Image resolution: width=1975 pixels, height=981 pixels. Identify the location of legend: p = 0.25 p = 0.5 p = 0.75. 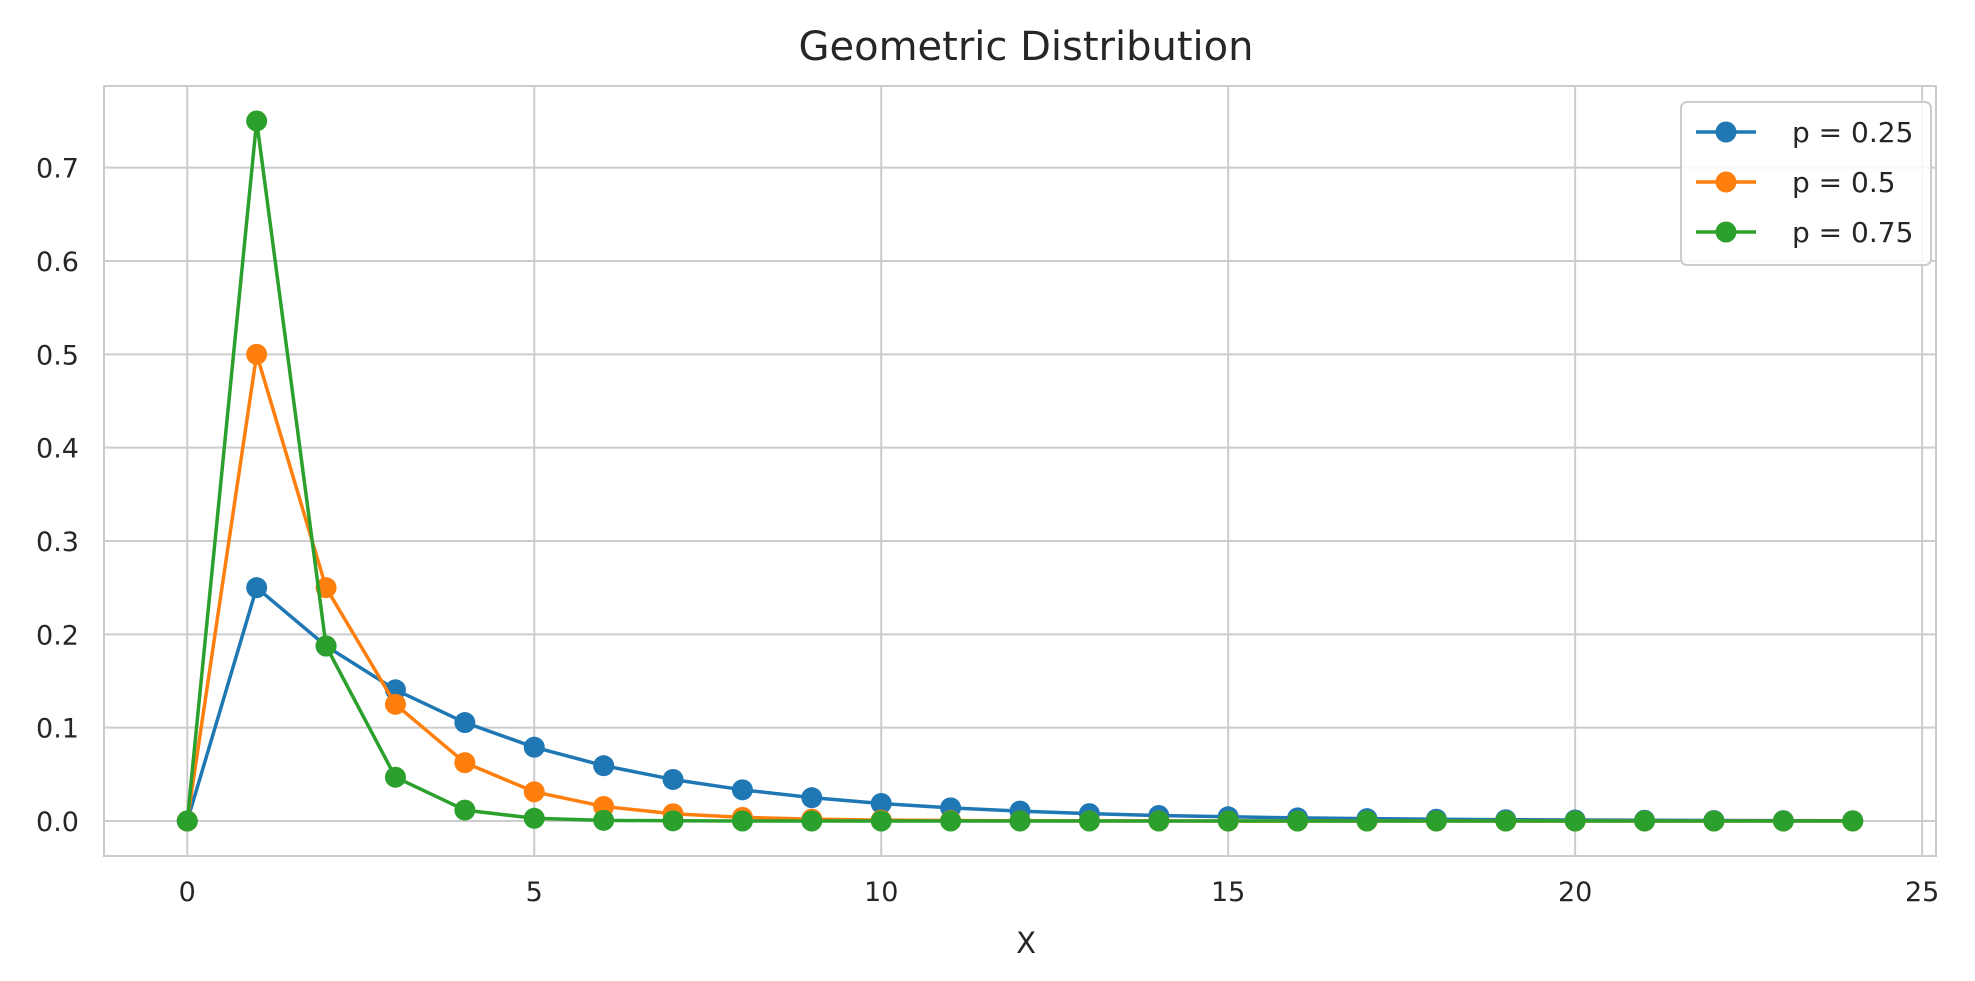
(1806, 183).